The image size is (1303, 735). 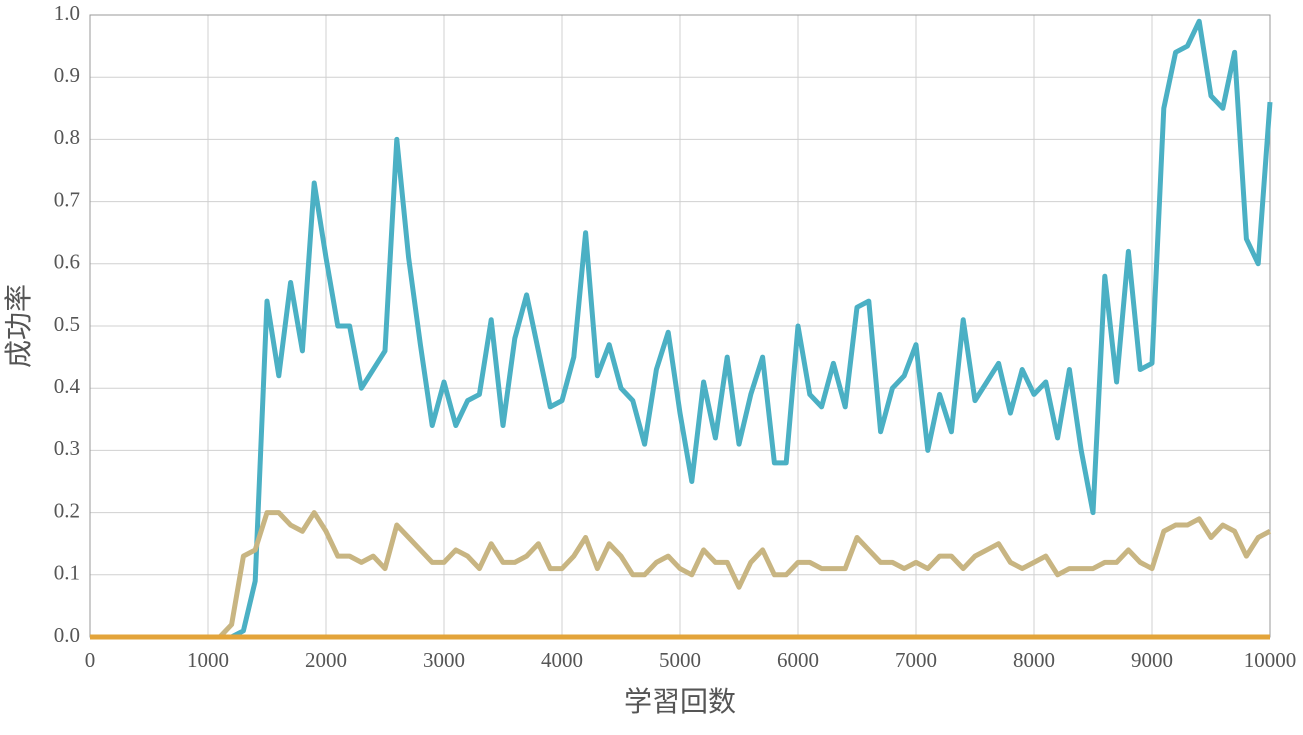 I want to click on y-tick-label: 0.3, so click(x=67, y=448).